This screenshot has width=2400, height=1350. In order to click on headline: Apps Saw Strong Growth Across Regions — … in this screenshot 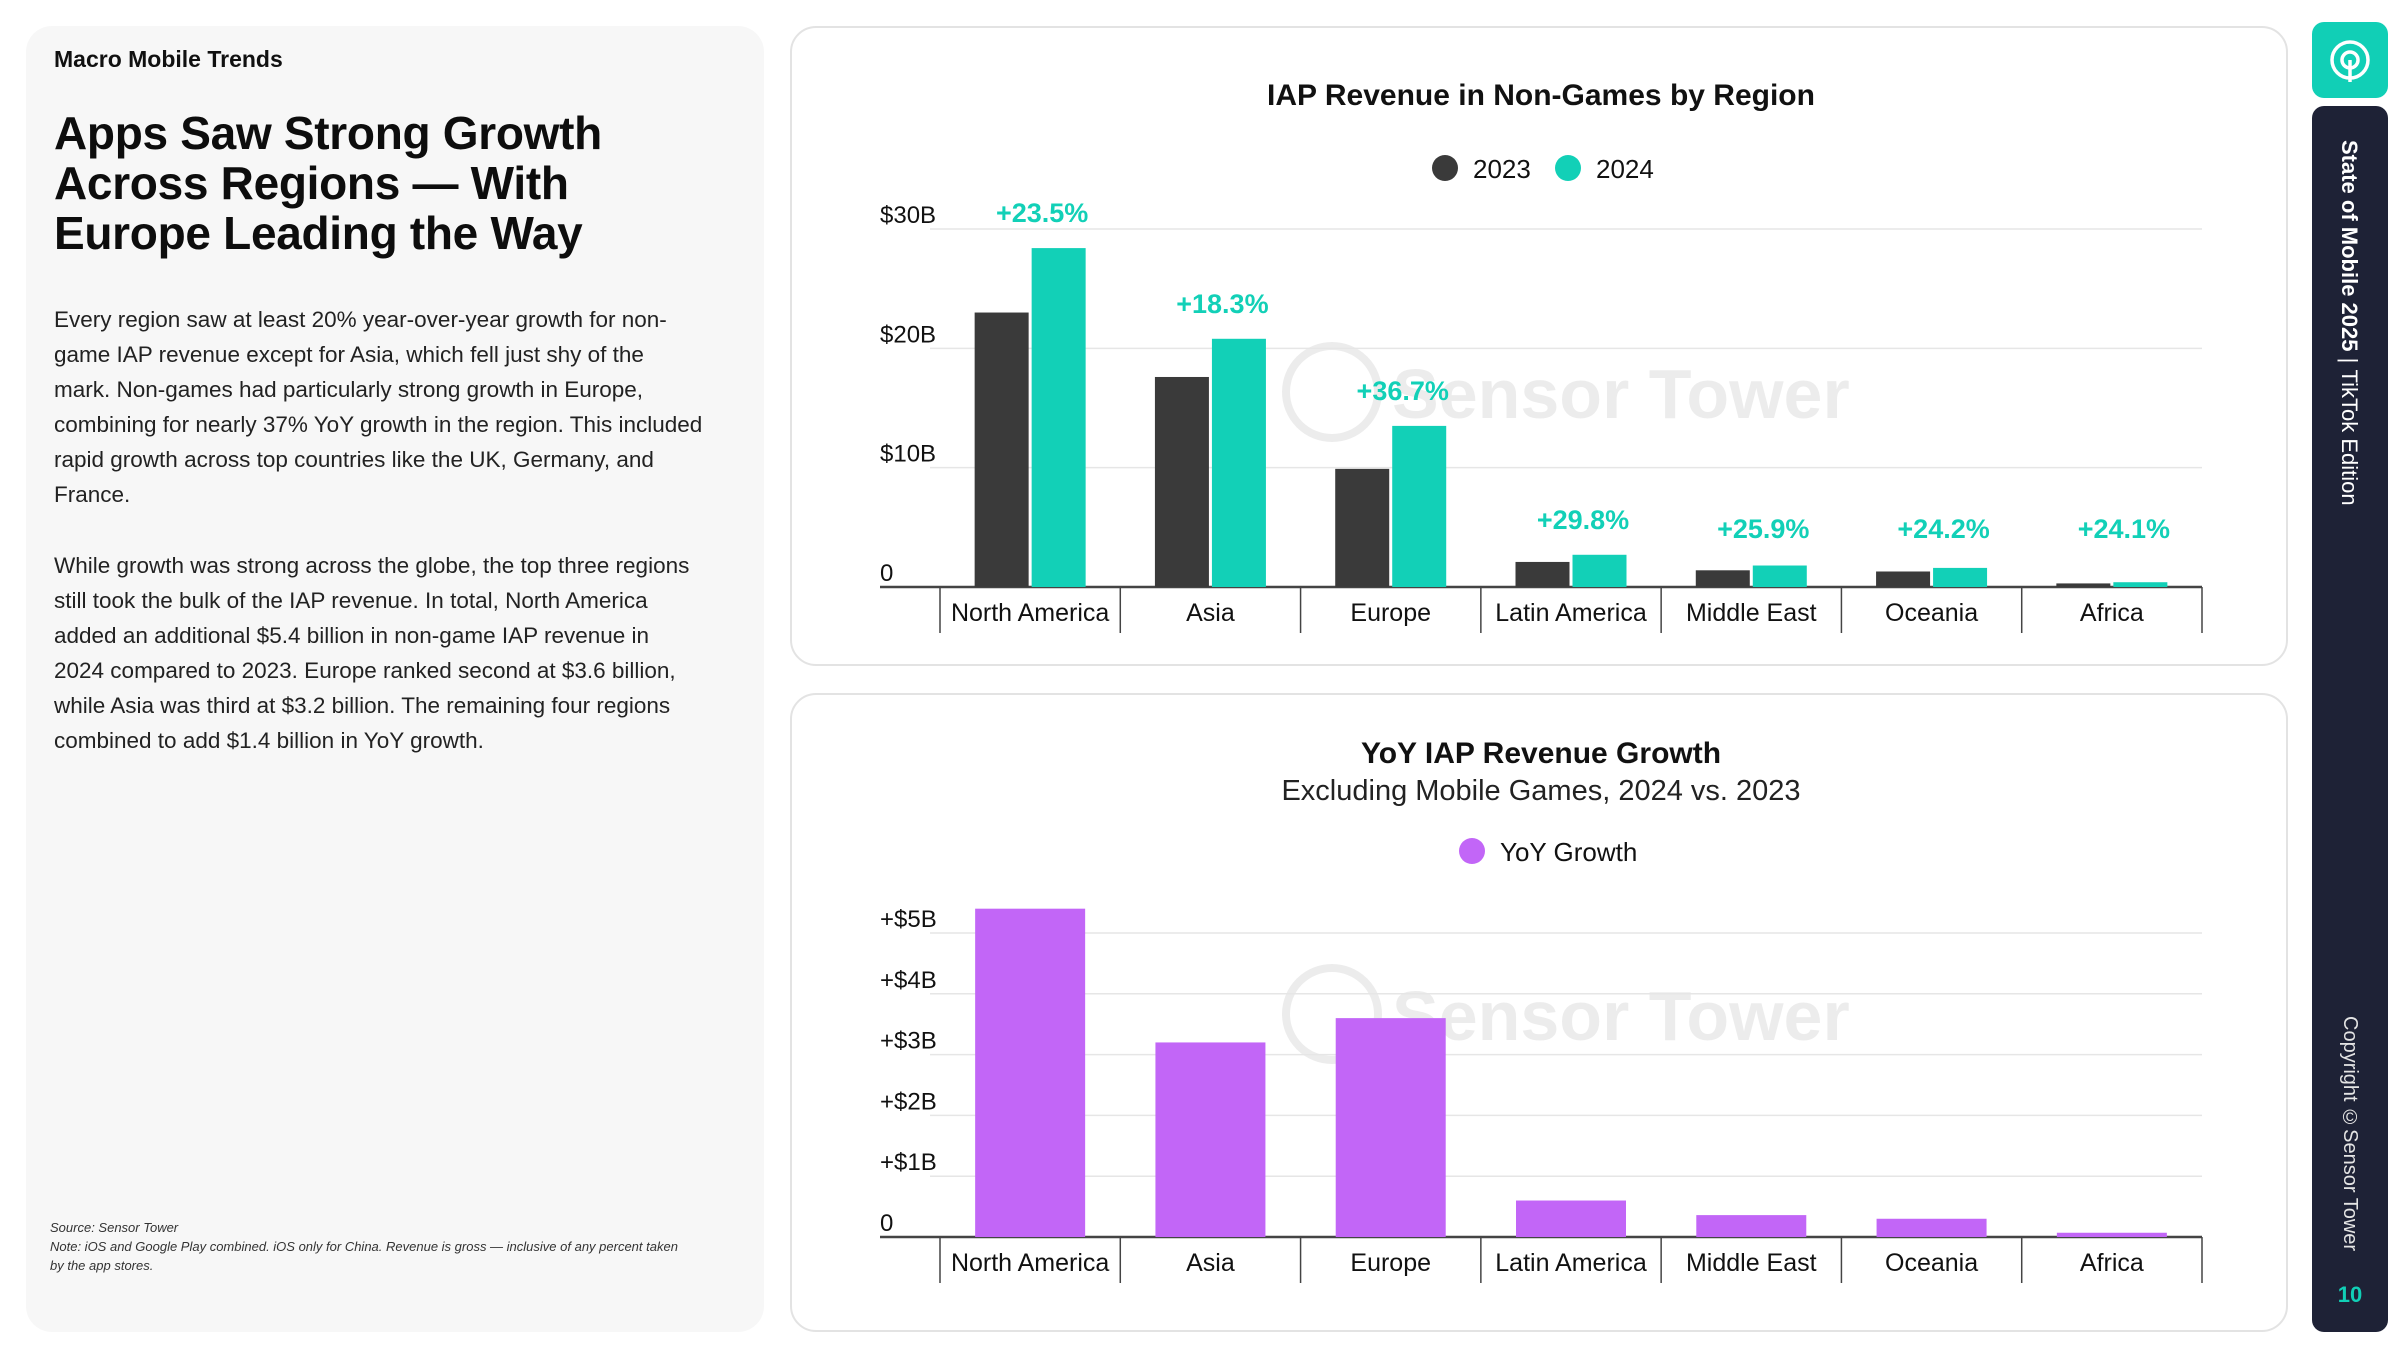, I will do `click(328, 183)`.